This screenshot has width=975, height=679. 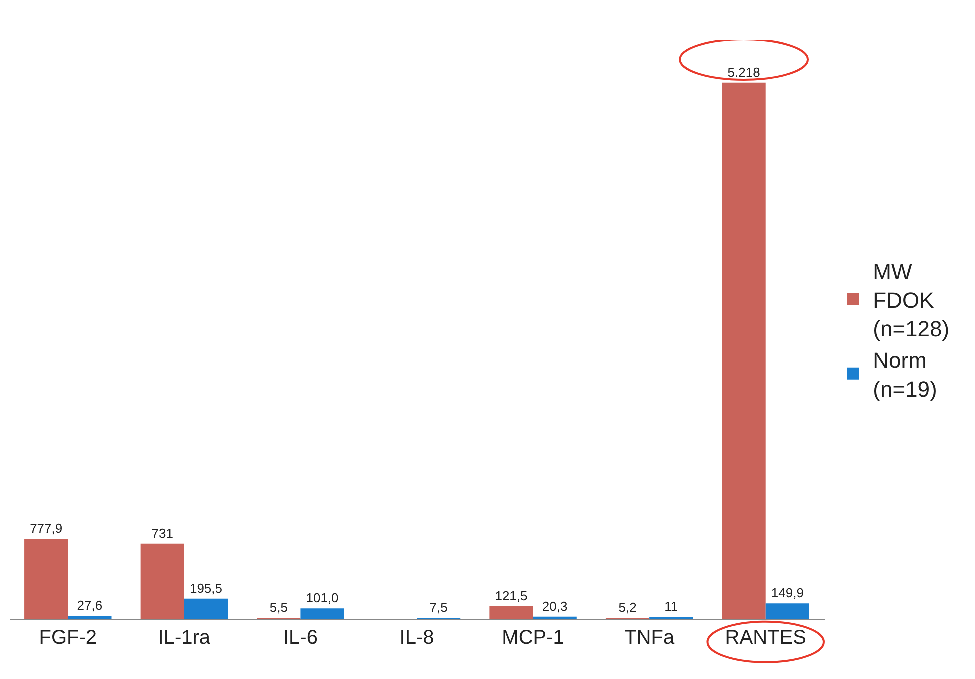 I want to click on x-tick-label: MCP-1, so click(x=533, y=638).